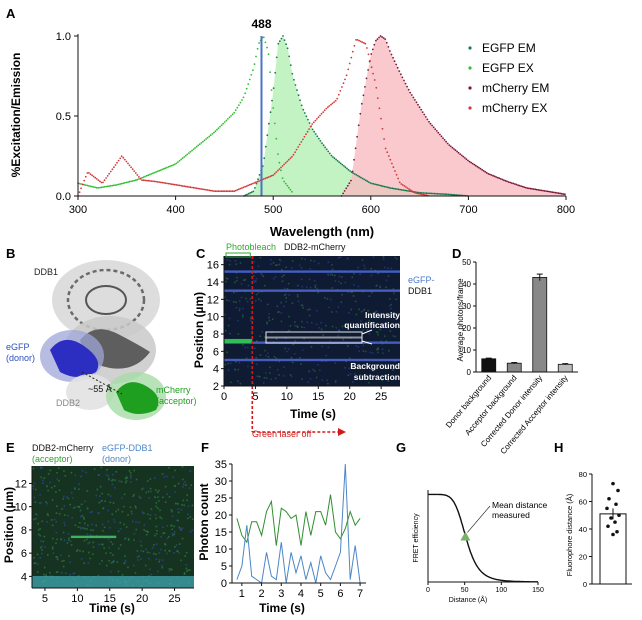  I want to click on spectra-y-tick-label: 1.0, so click(63, 37).